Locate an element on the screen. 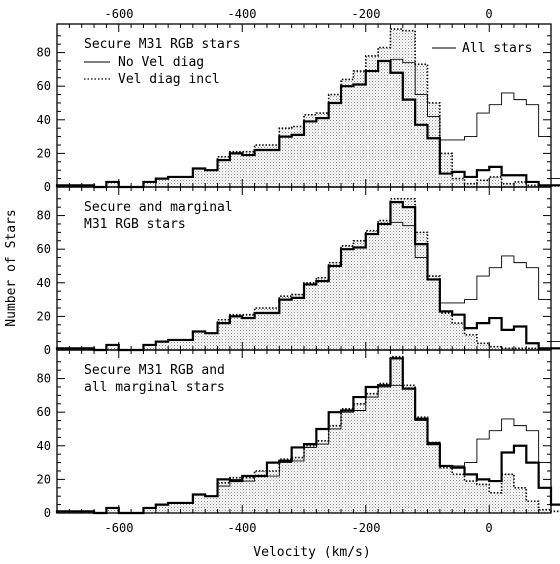 The image size is (560, 564). x-tick-label: 0 is located at coordinates (488, 528).